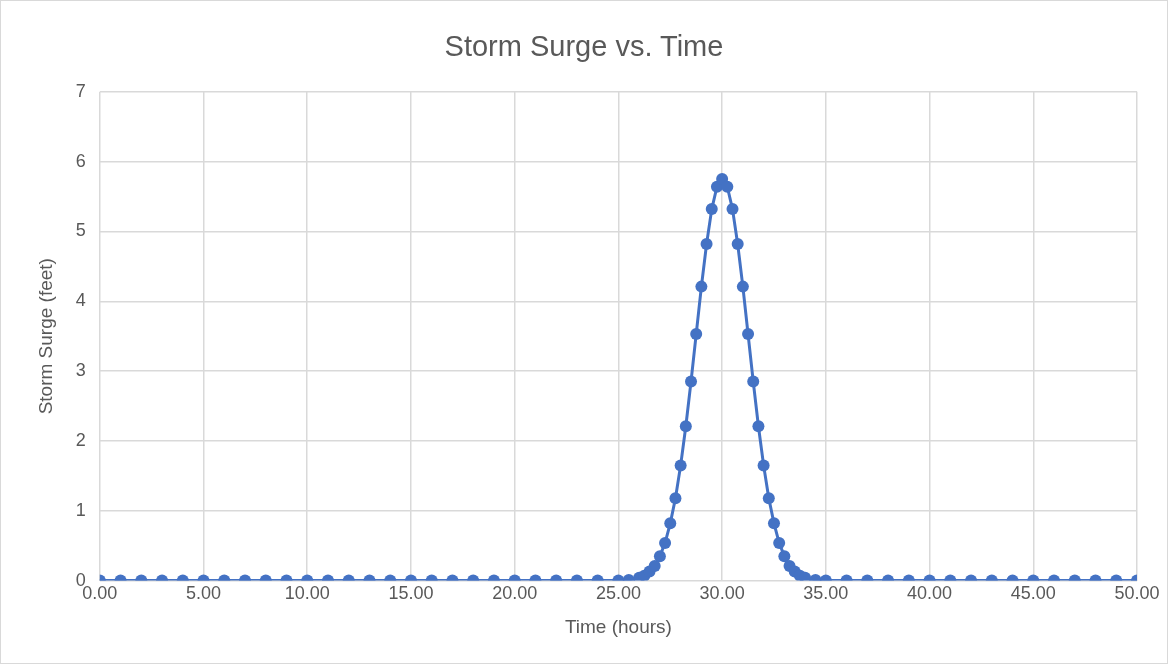  I want to click on y-tick-label: 5, so click(80, 230).